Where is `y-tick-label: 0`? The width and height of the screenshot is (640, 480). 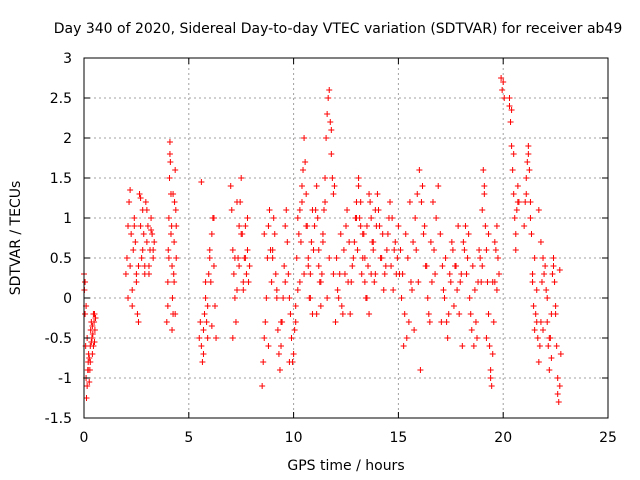 y-tick-label: 0 is located at coordinates (67, 299).